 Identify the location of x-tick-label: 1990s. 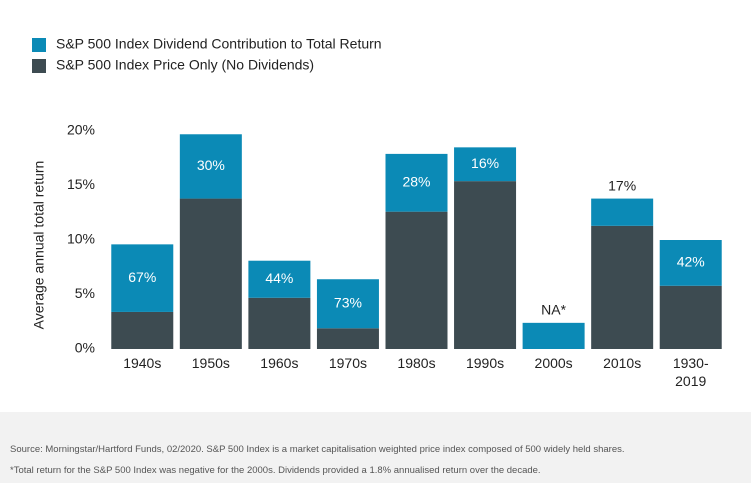
(485, 363).